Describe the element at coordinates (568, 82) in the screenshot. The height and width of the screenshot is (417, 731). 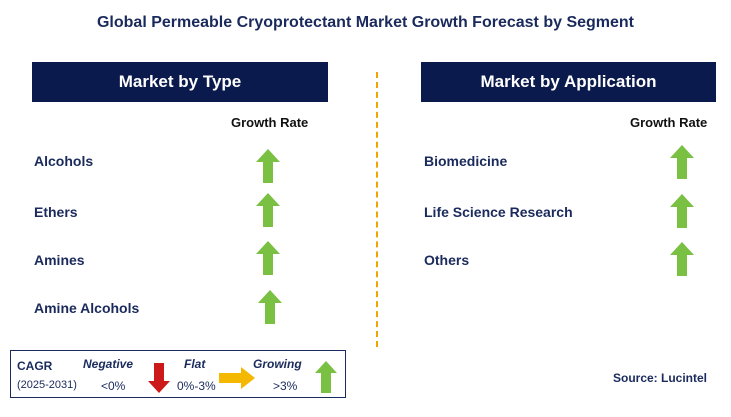
I see `panel-header-application: Market by Application` at that location.